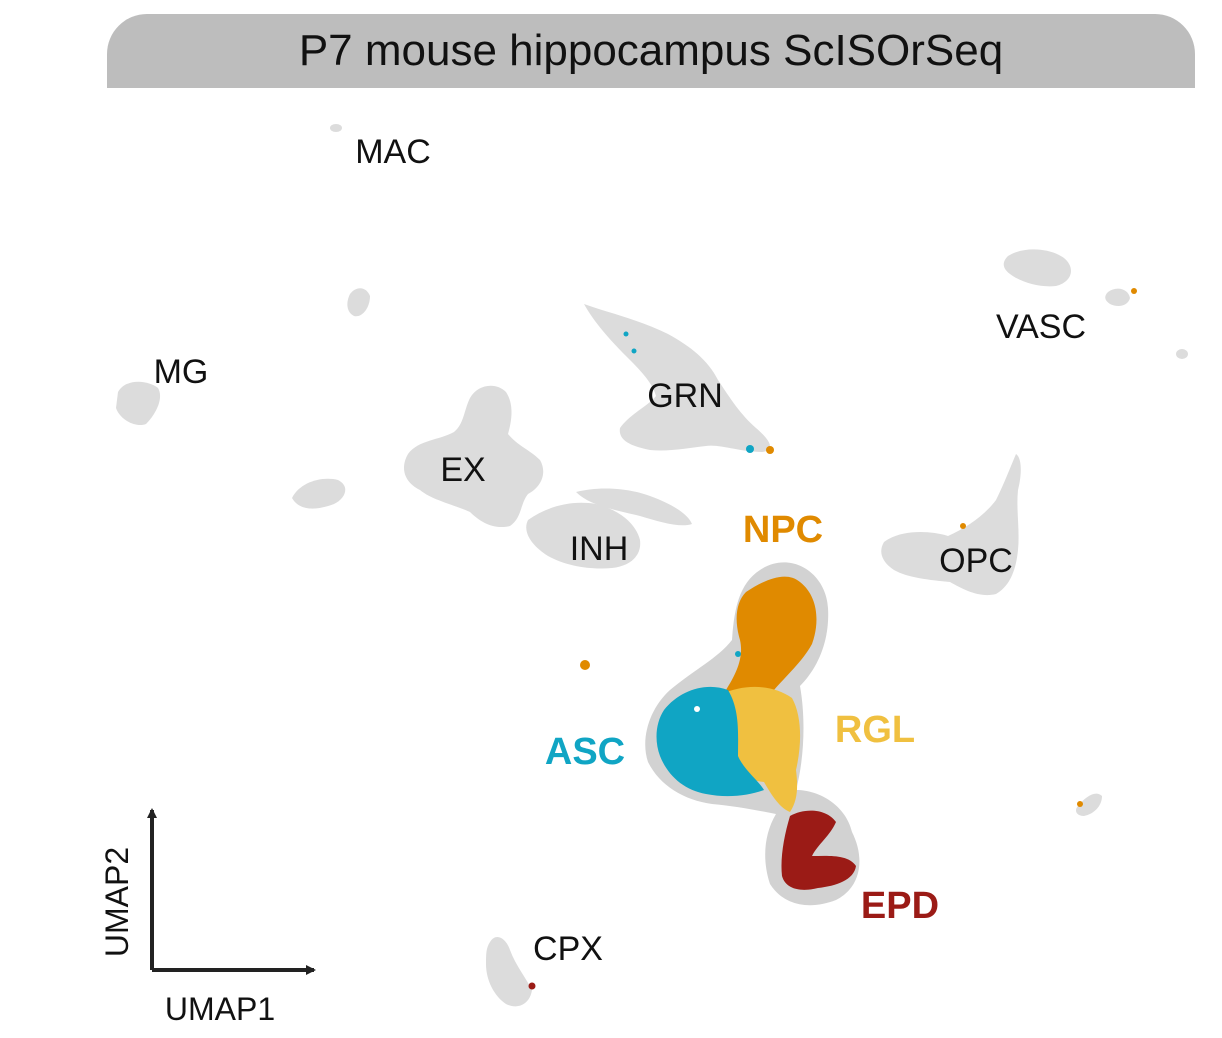 This screenshot has width=1222, height=1038. What do you see at coordinates (875, 730) in the screenshot?
I see `label-rgl: RGL` at bounding box center [875, 730].